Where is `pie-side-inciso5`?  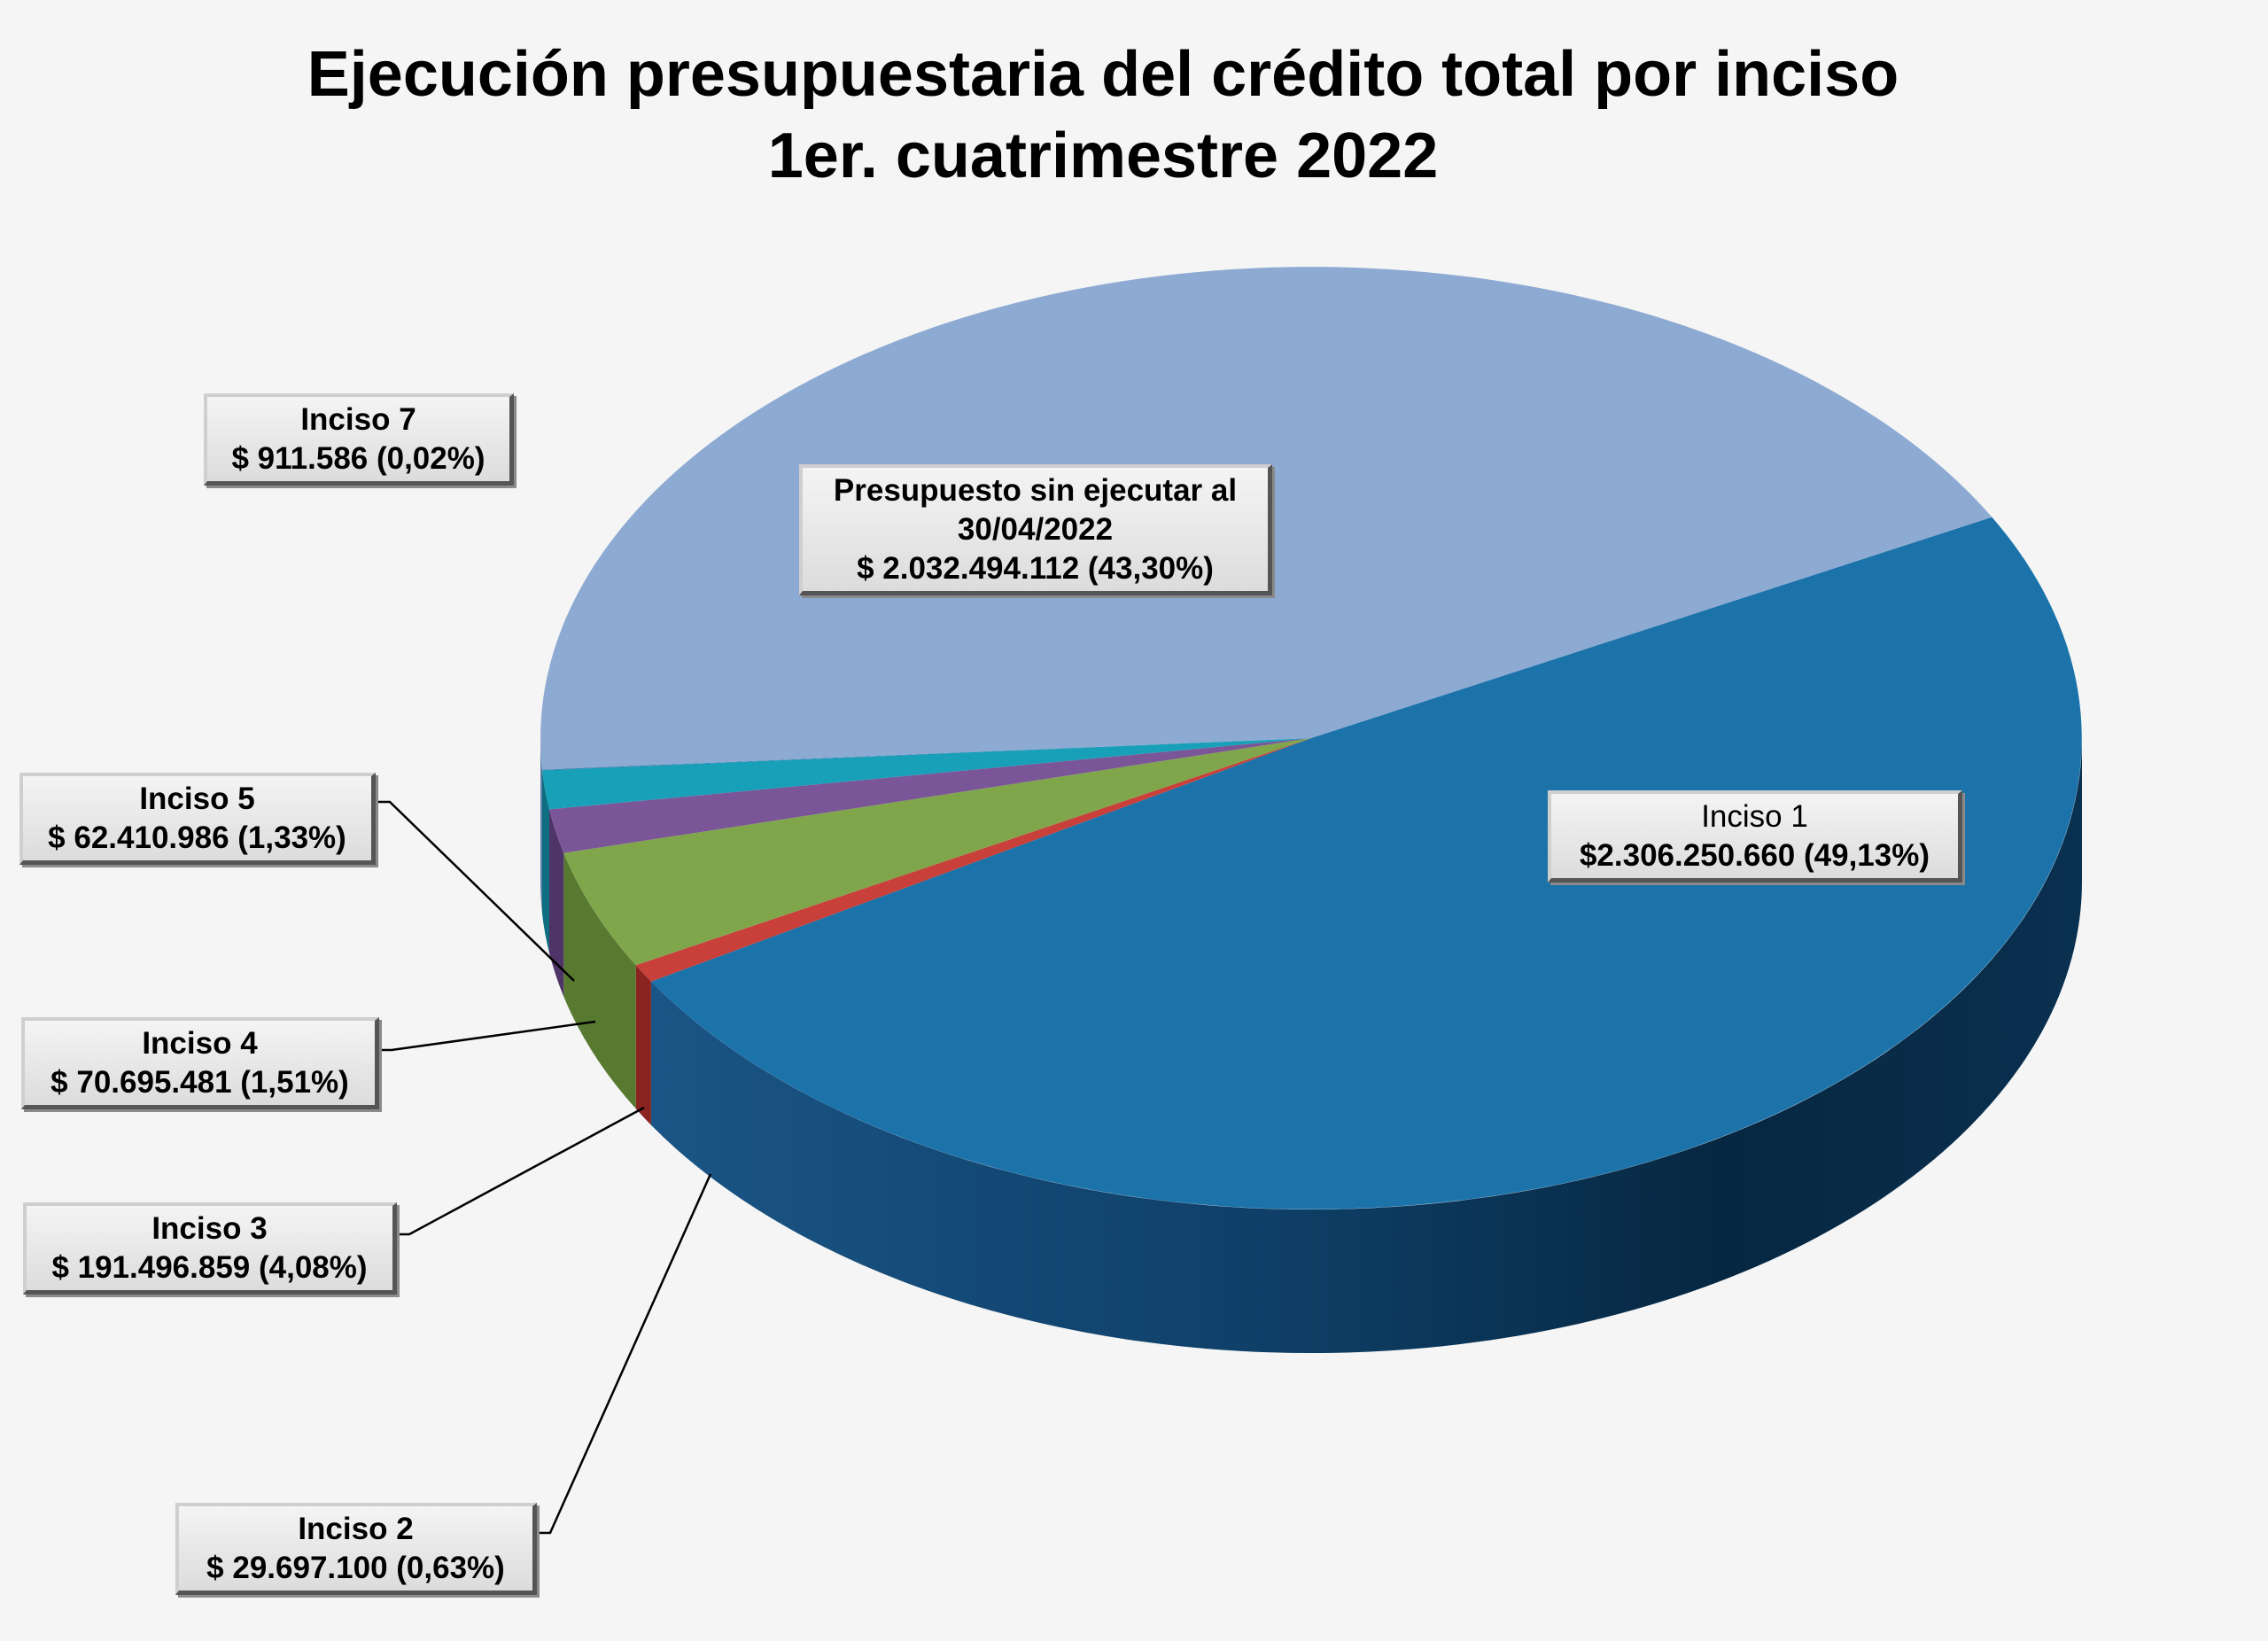
pie-side-inciso5 is located at coordinates (545, 861).